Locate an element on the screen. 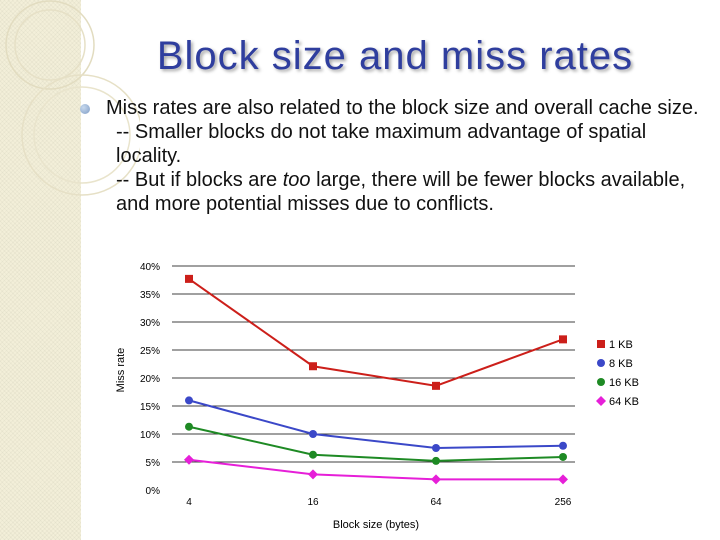  y-axis-title: Miss rate is located at coordinates (121, 370).